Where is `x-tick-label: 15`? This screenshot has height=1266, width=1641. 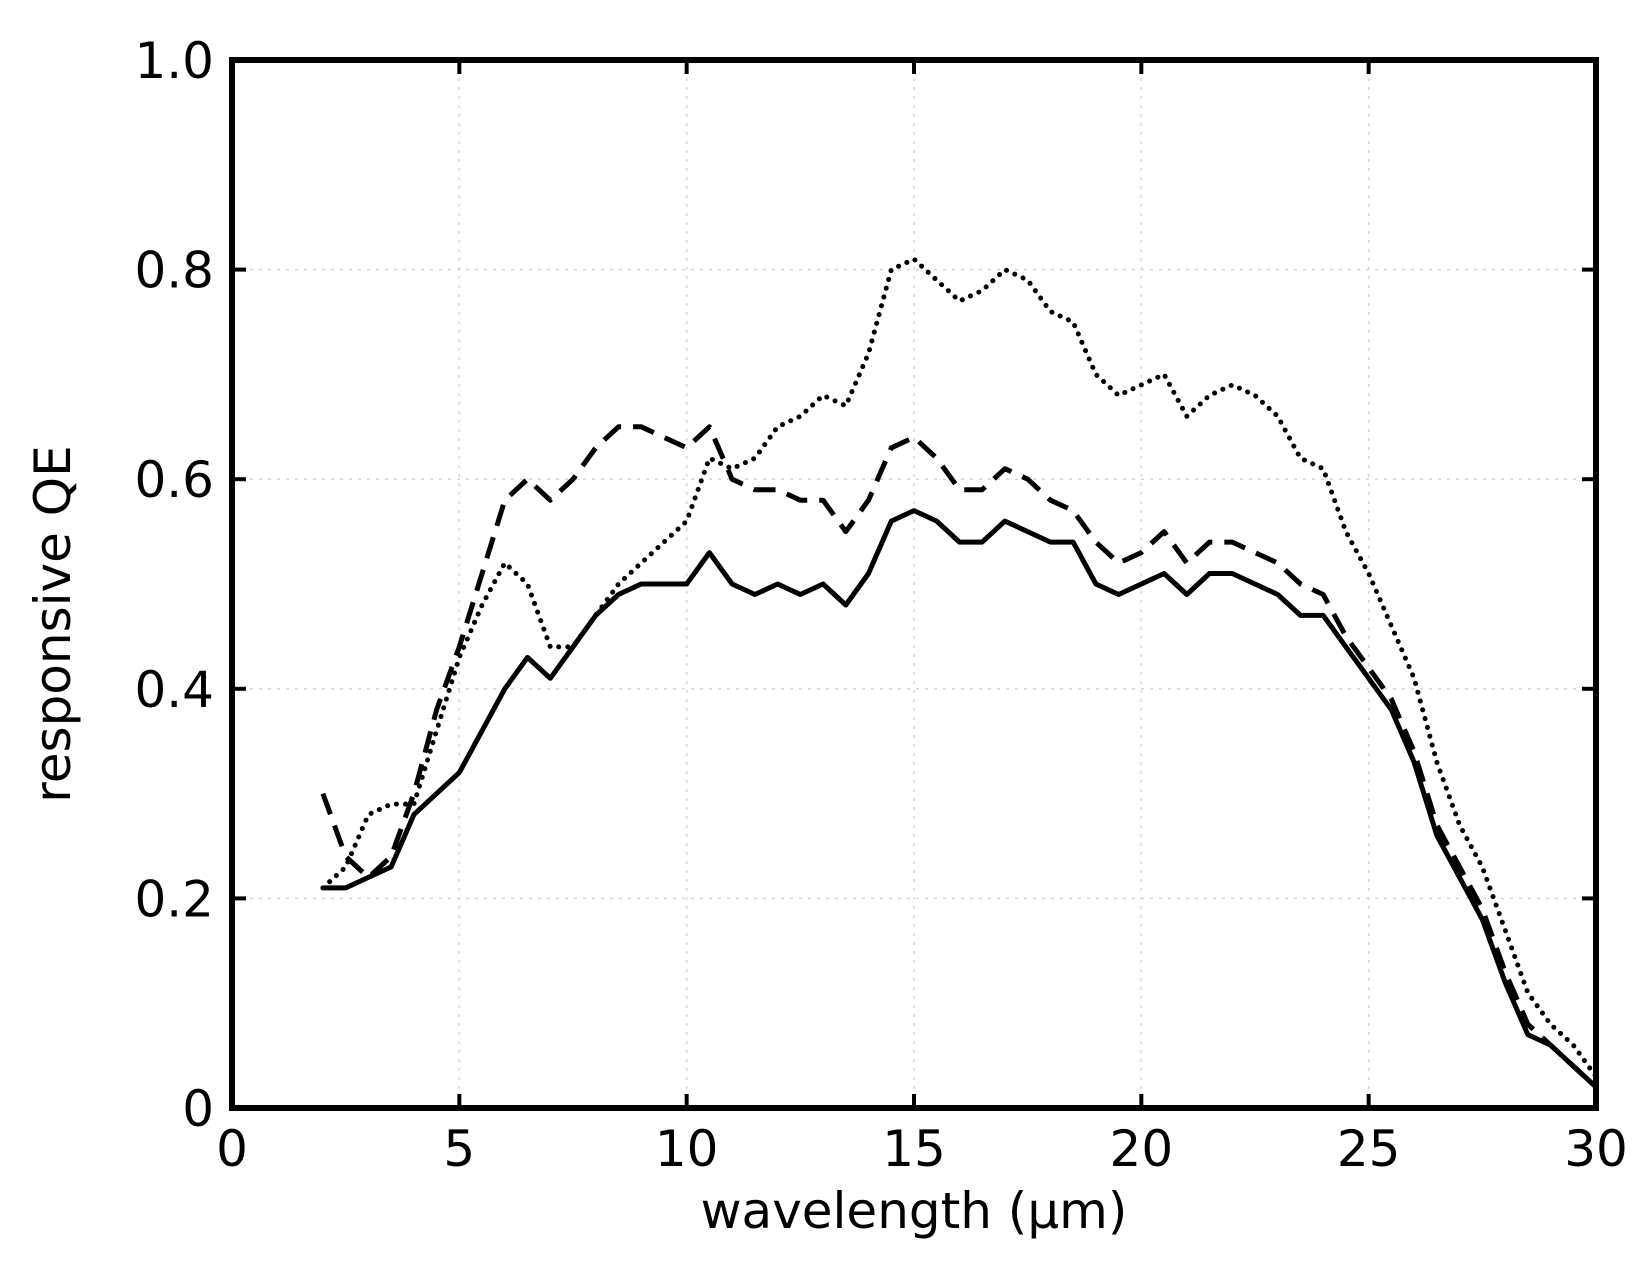 x-tick-label: 15 is located at coordinates (914, 1149).